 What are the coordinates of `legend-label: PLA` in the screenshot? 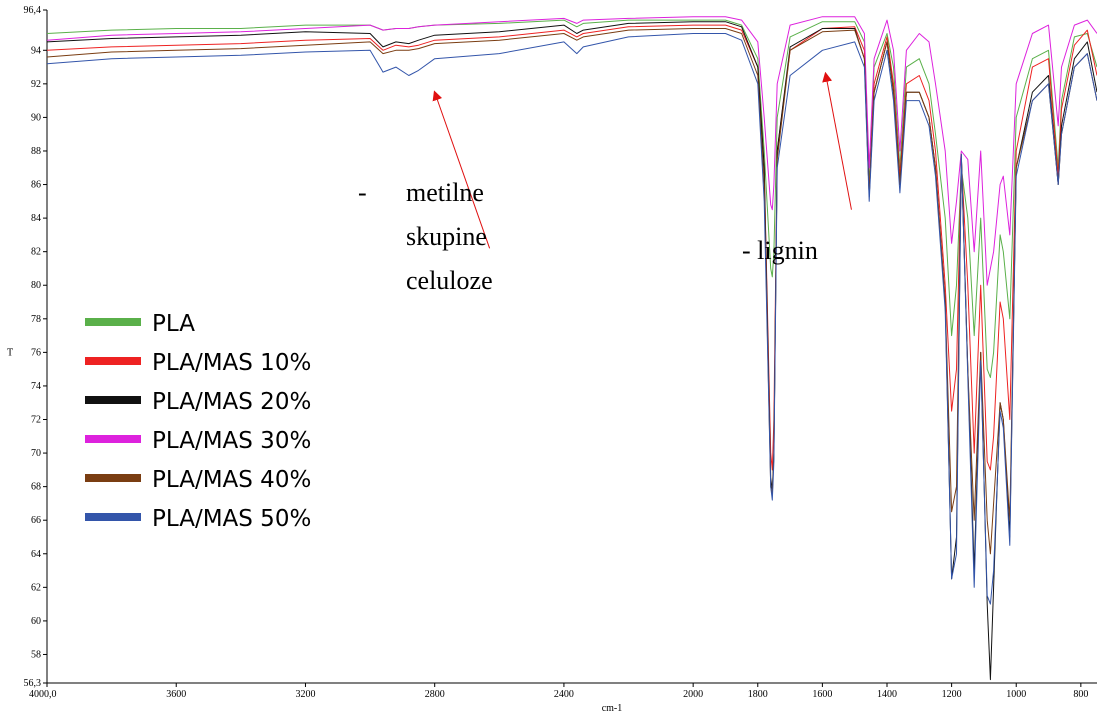 It's located at (173, 324).